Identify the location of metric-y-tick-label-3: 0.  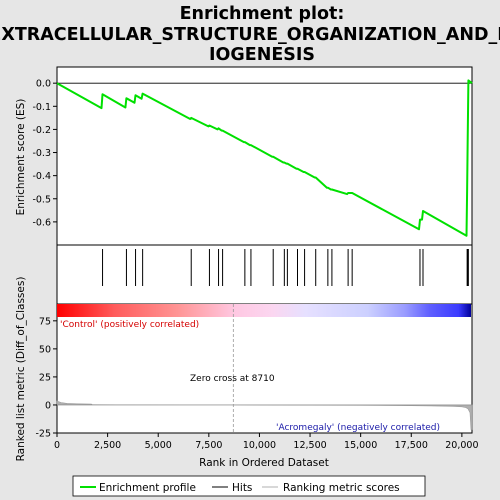
(48, 405).